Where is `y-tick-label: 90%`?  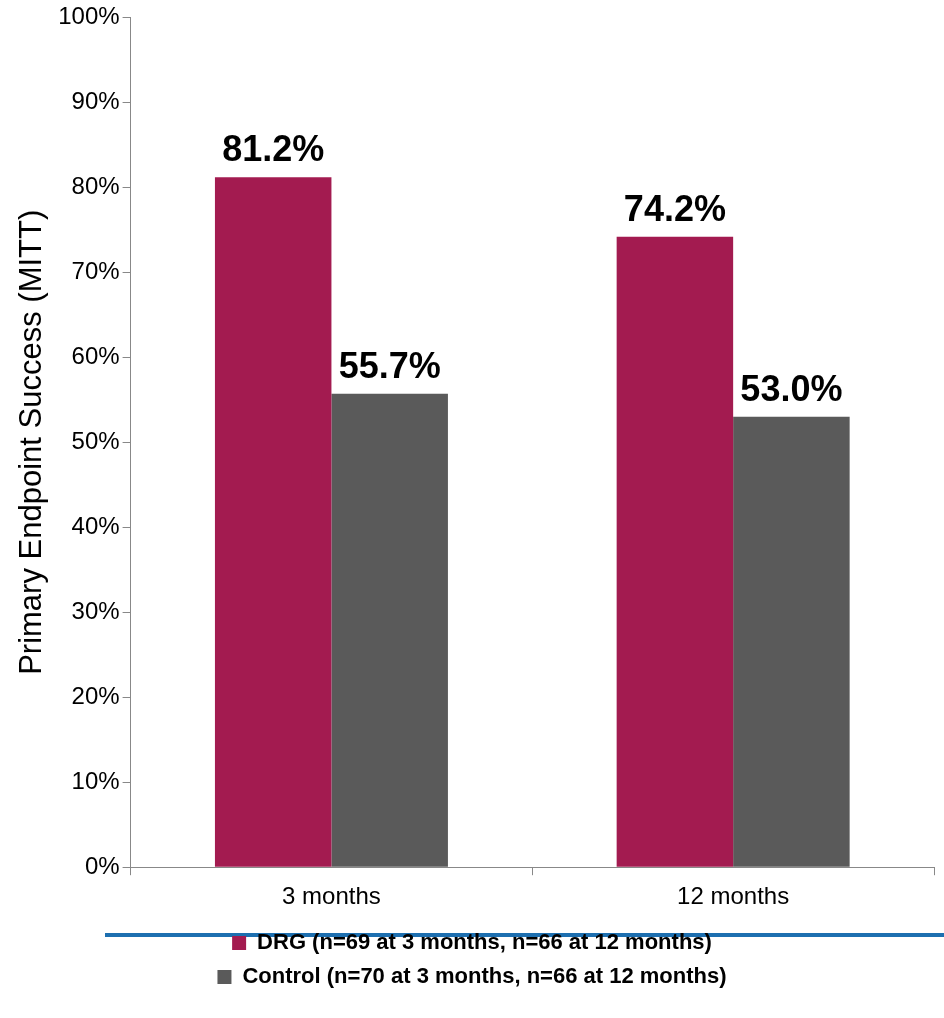 y-tick-label: 90% is located at coordinates (95, 100).